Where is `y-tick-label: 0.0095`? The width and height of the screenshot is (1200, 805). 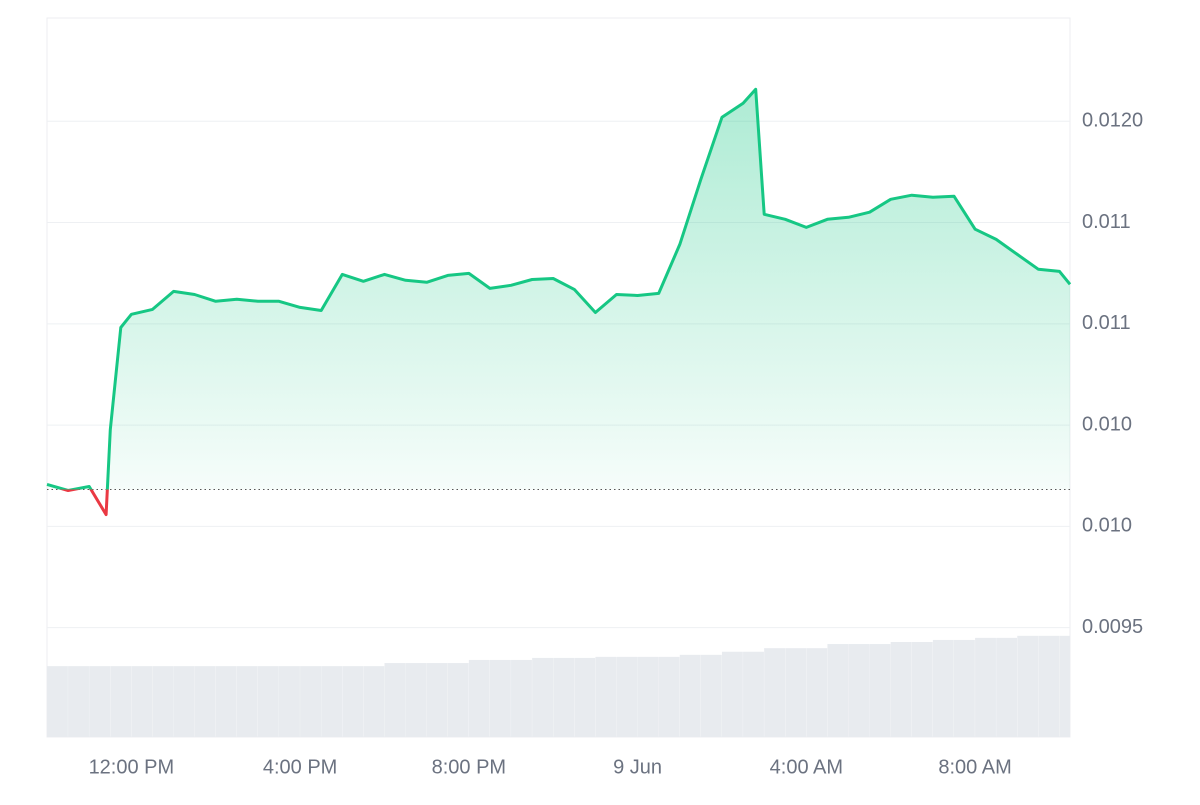
y-tick-label: 0.0095 is located at coordinates (1112, 627).